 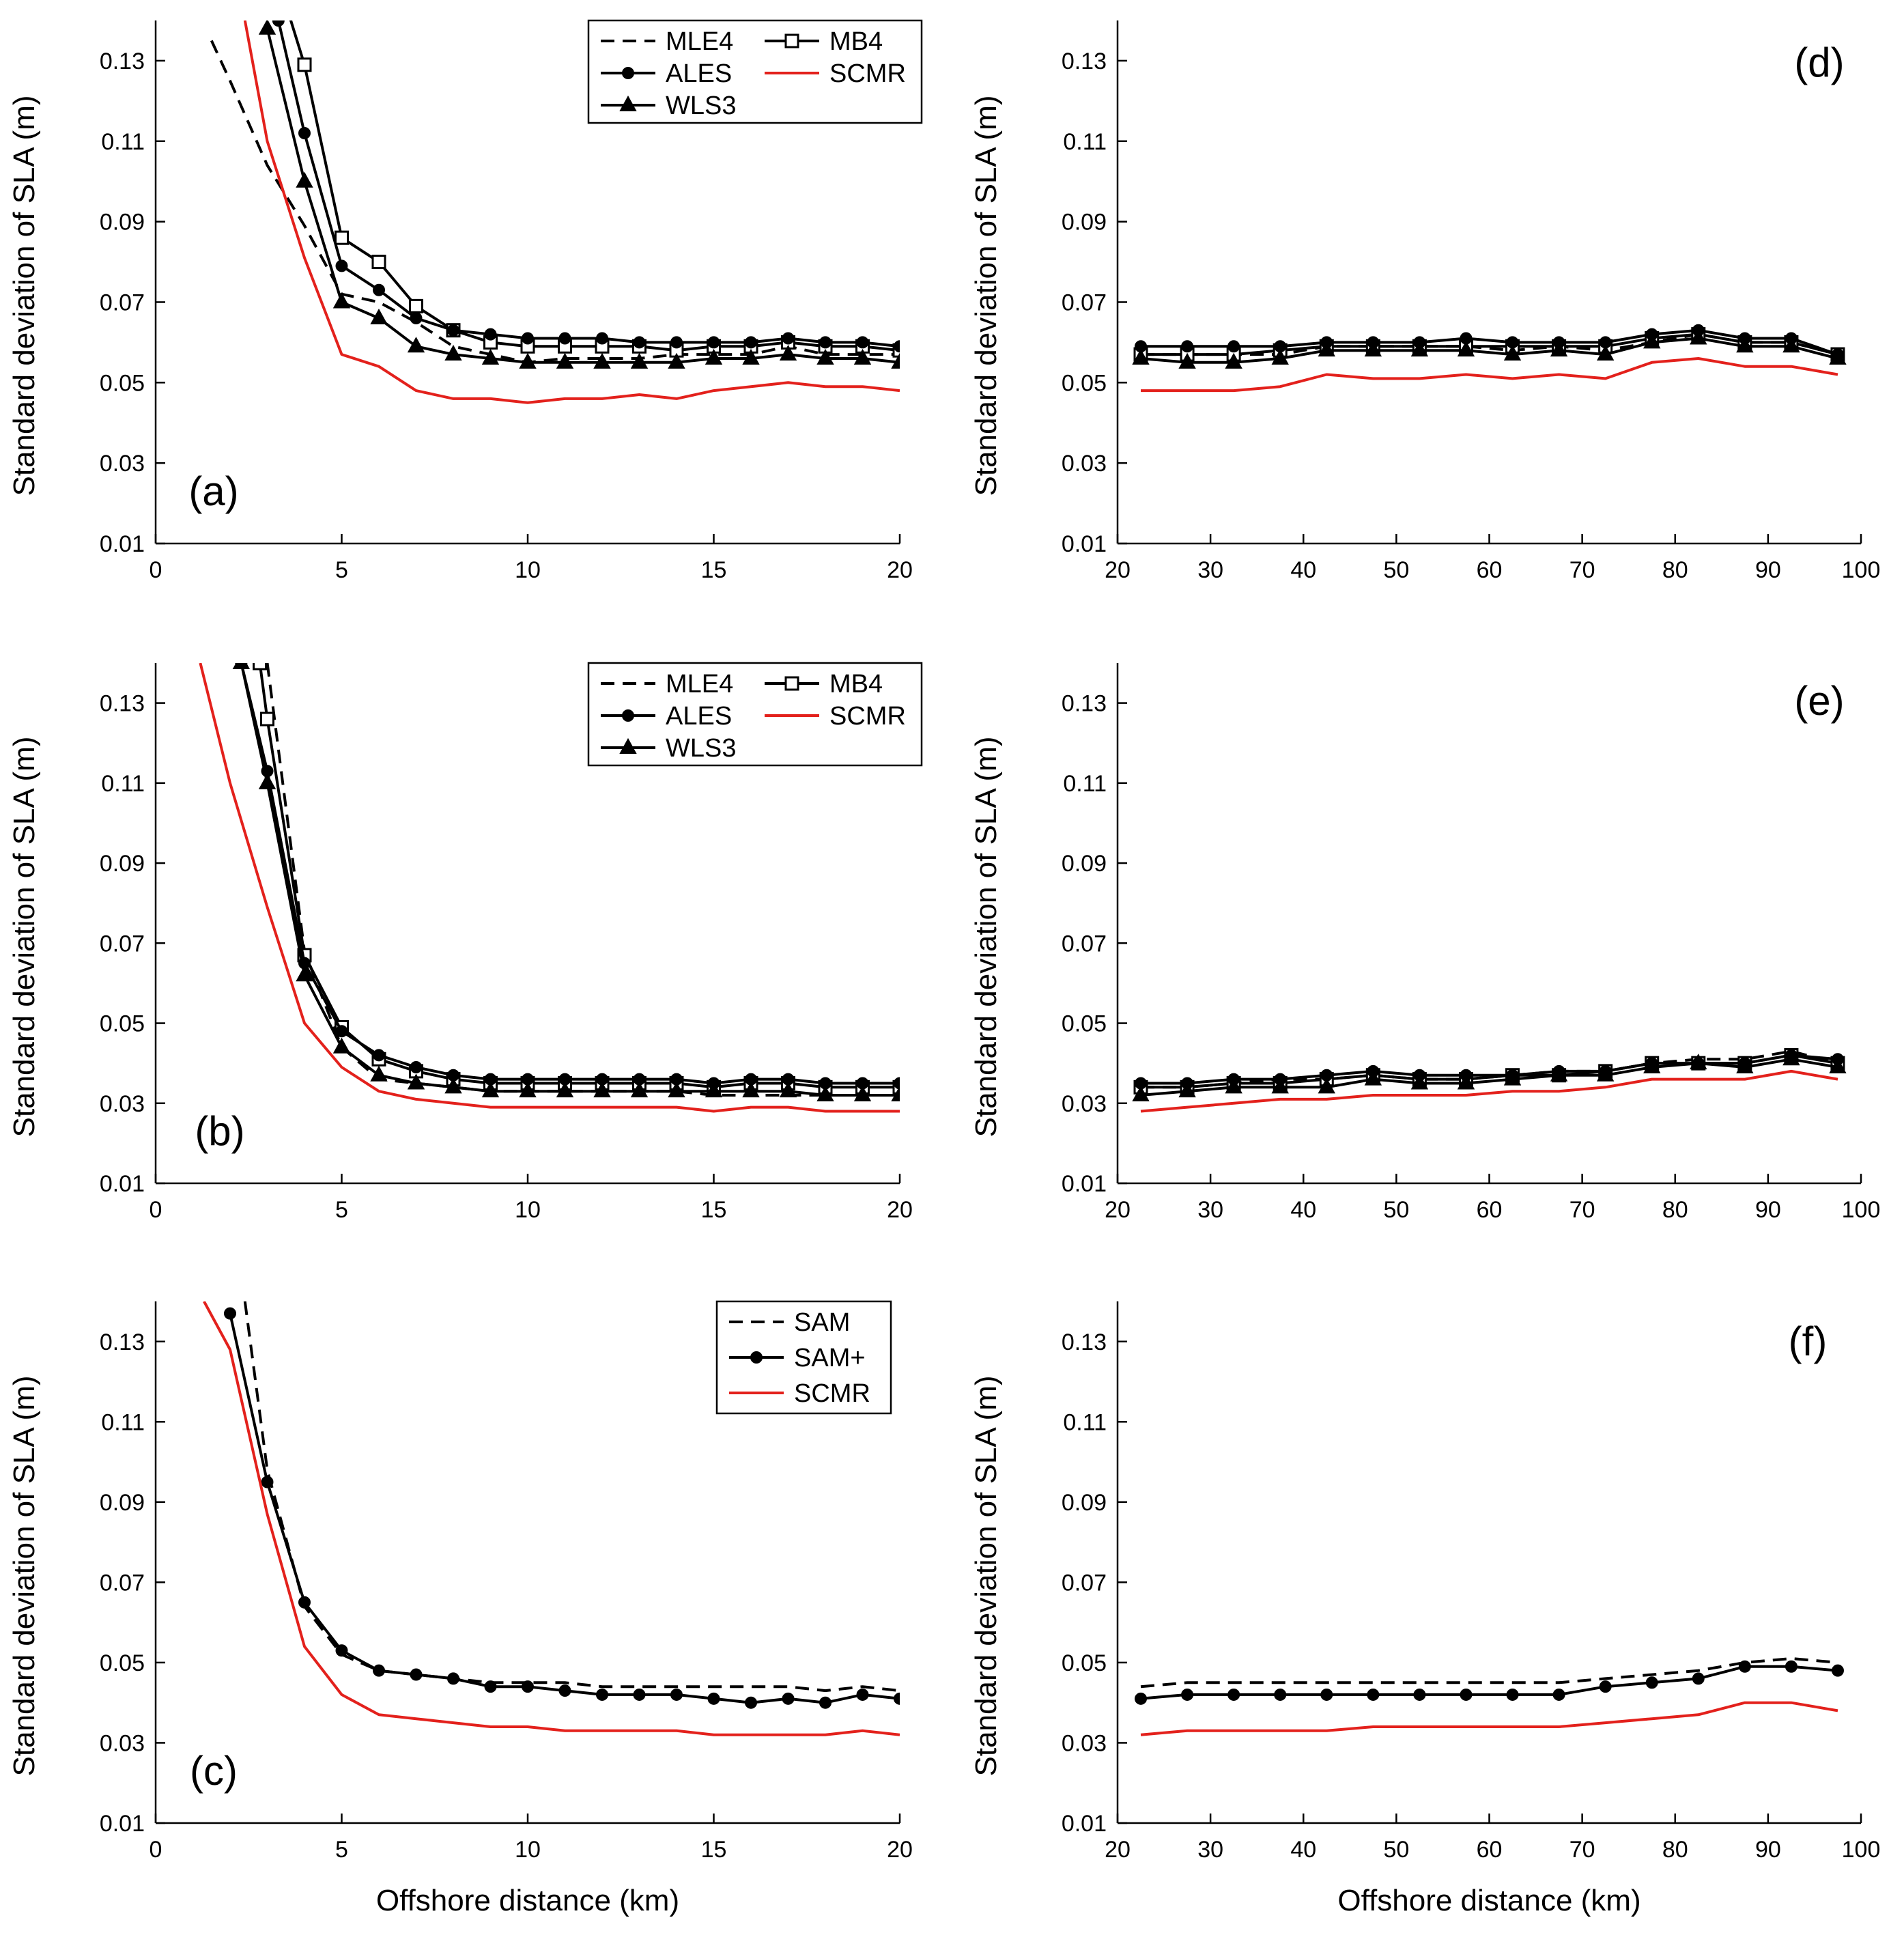 I want to click on x-tick-label: 15, so click(x=714, y=1850).